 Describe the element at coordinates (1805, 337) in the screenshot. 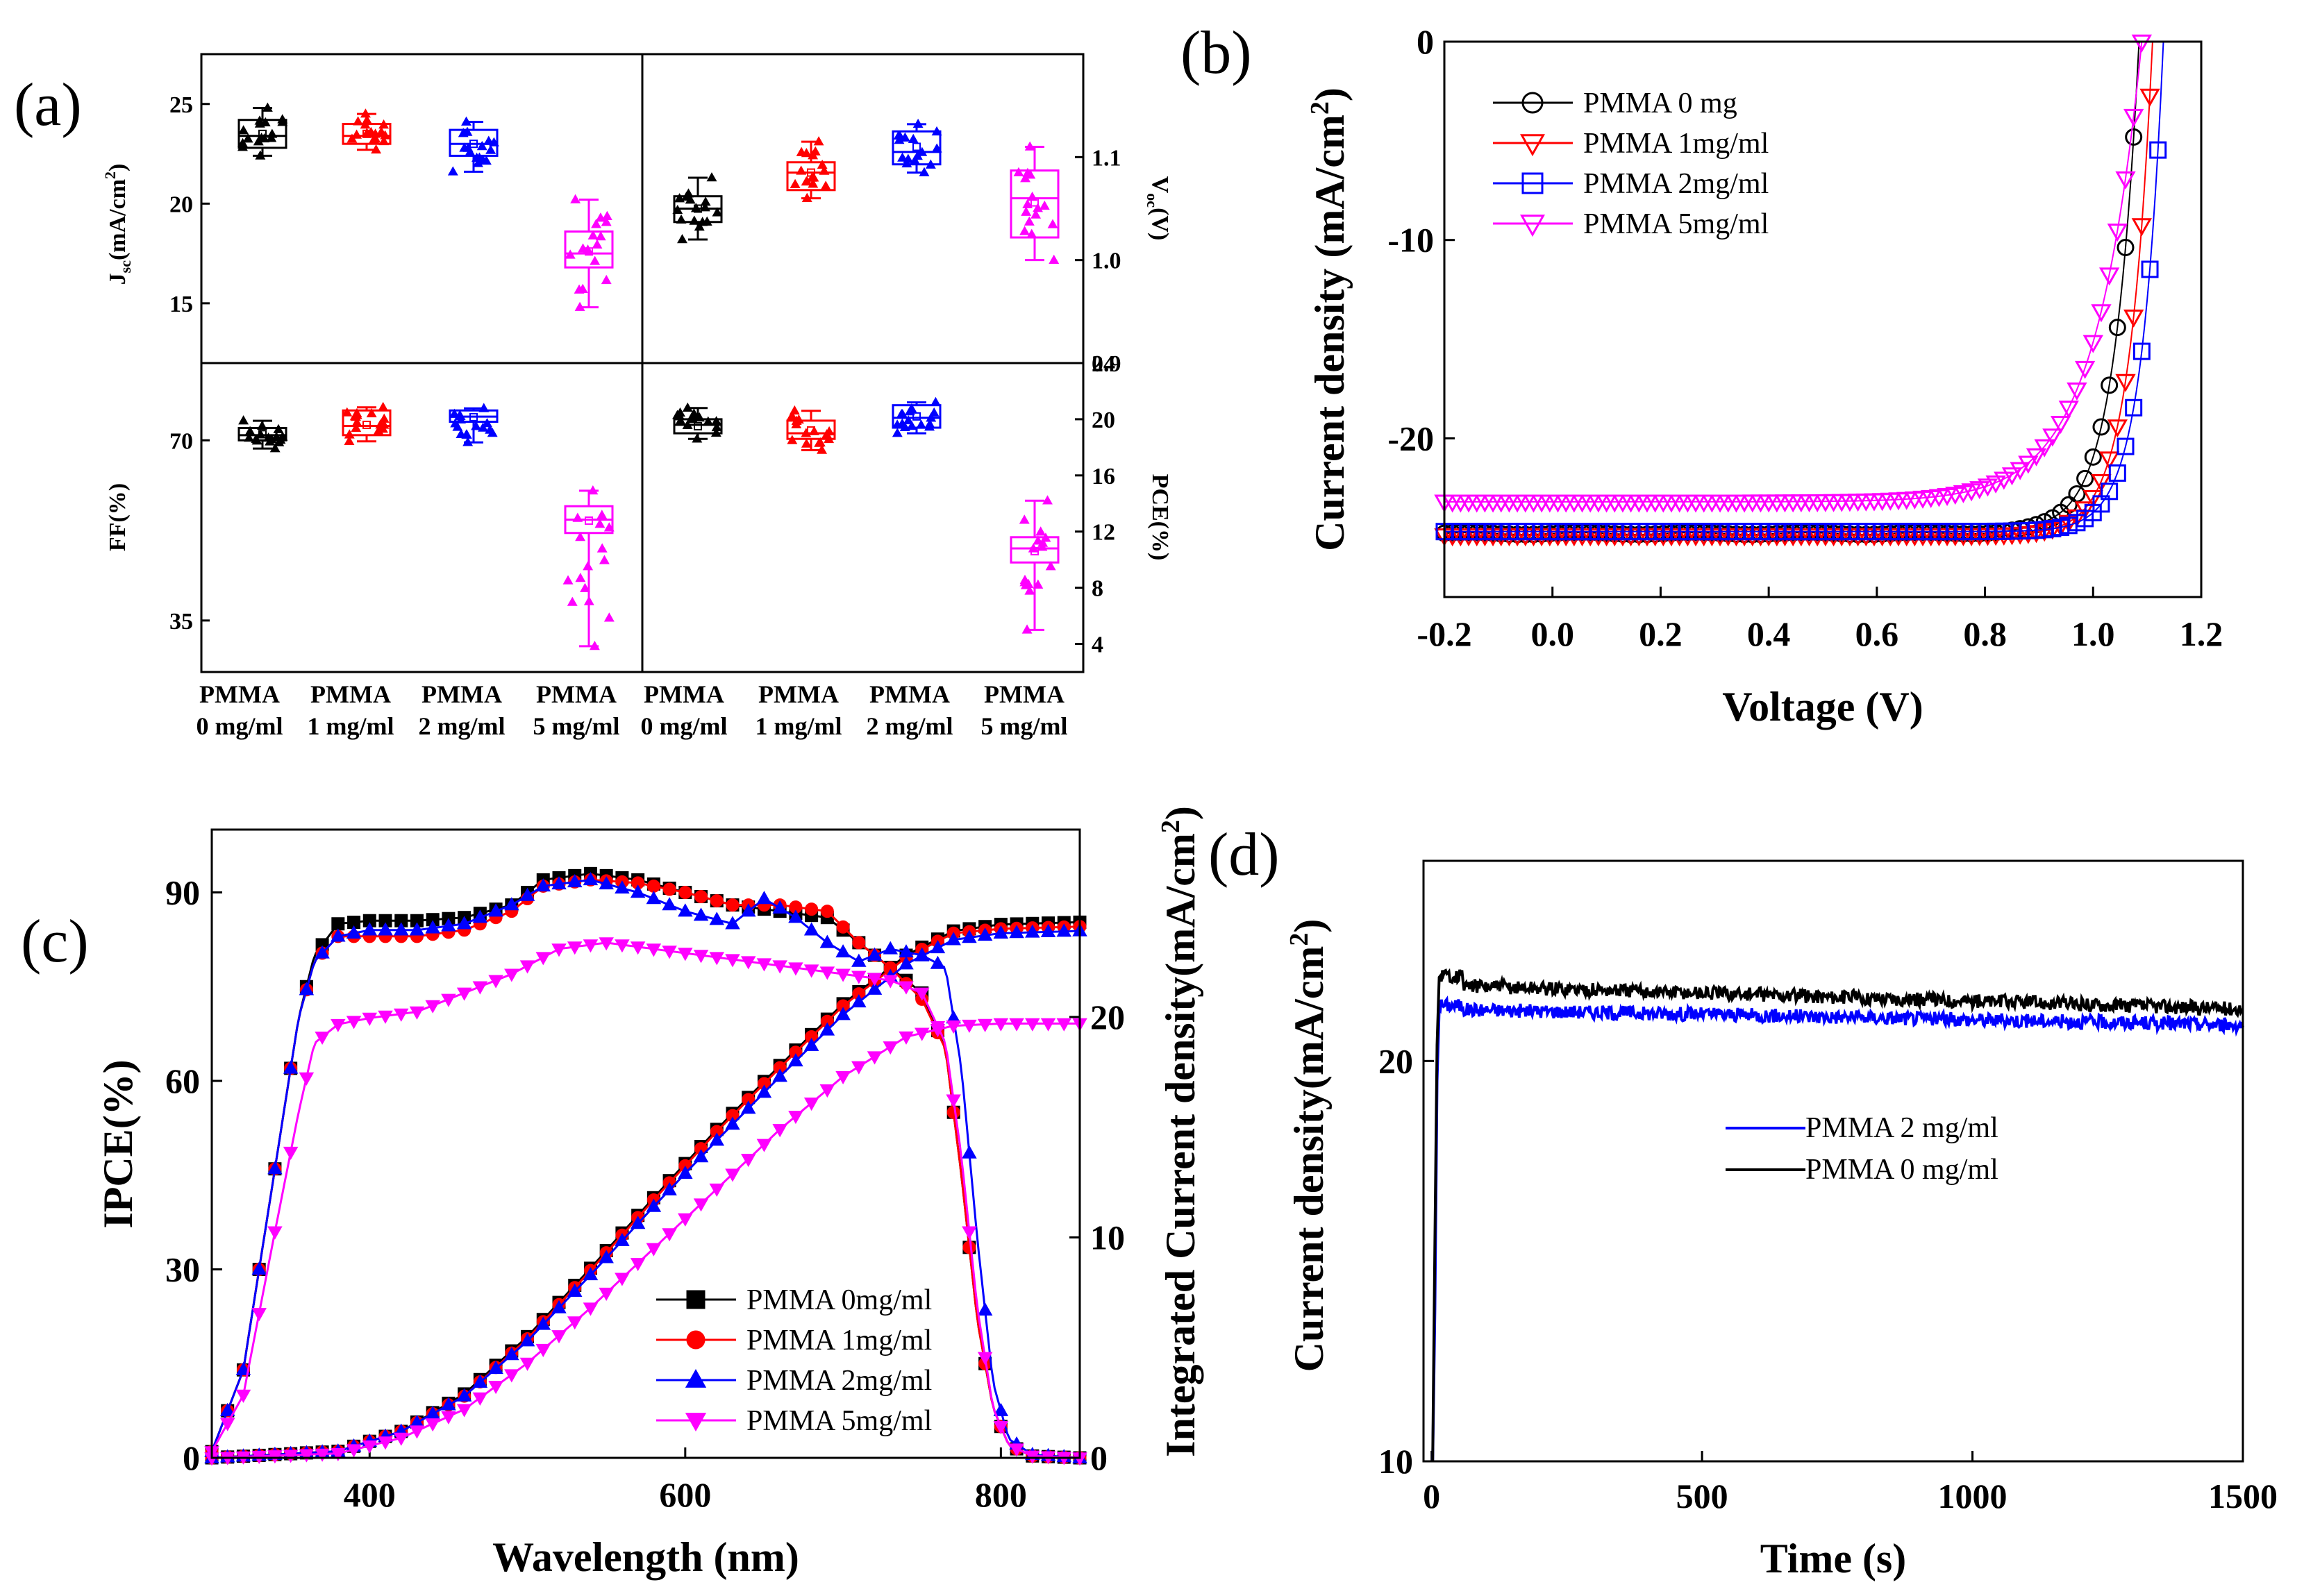

I see `panel-b-plot: -0.2 0.0 0.2 0.4 0.6 0.8 1.0 1.2 0 -10 -20` at that location.